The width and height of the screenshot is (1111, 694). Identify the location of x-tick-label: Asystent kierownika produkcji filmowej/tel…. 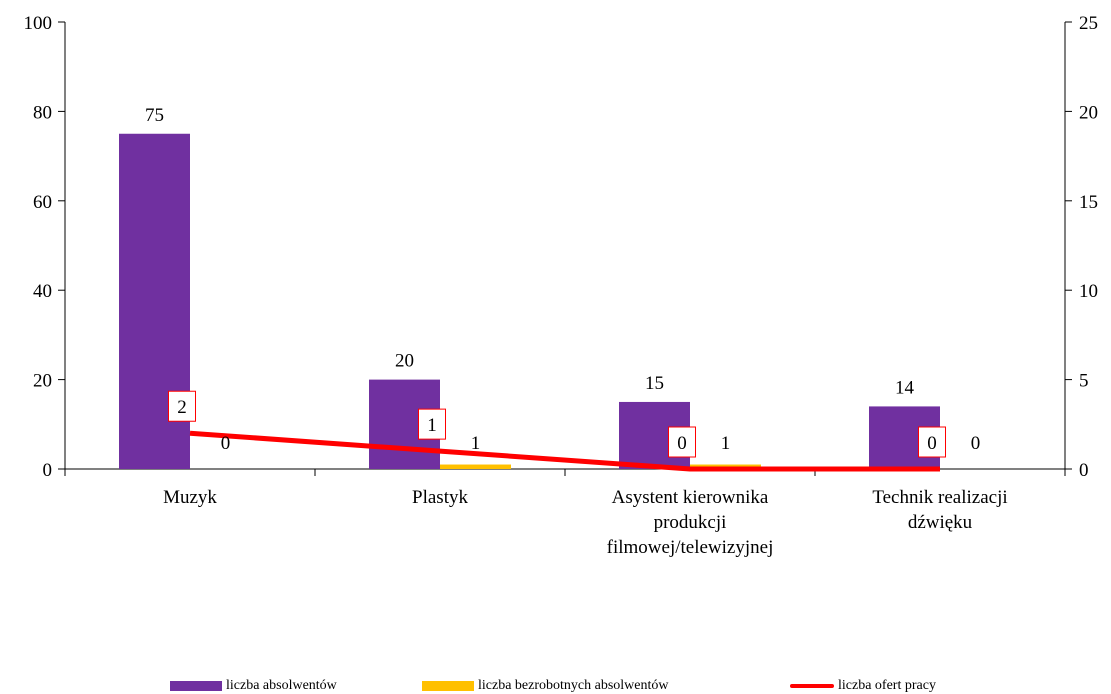
(690, 522).